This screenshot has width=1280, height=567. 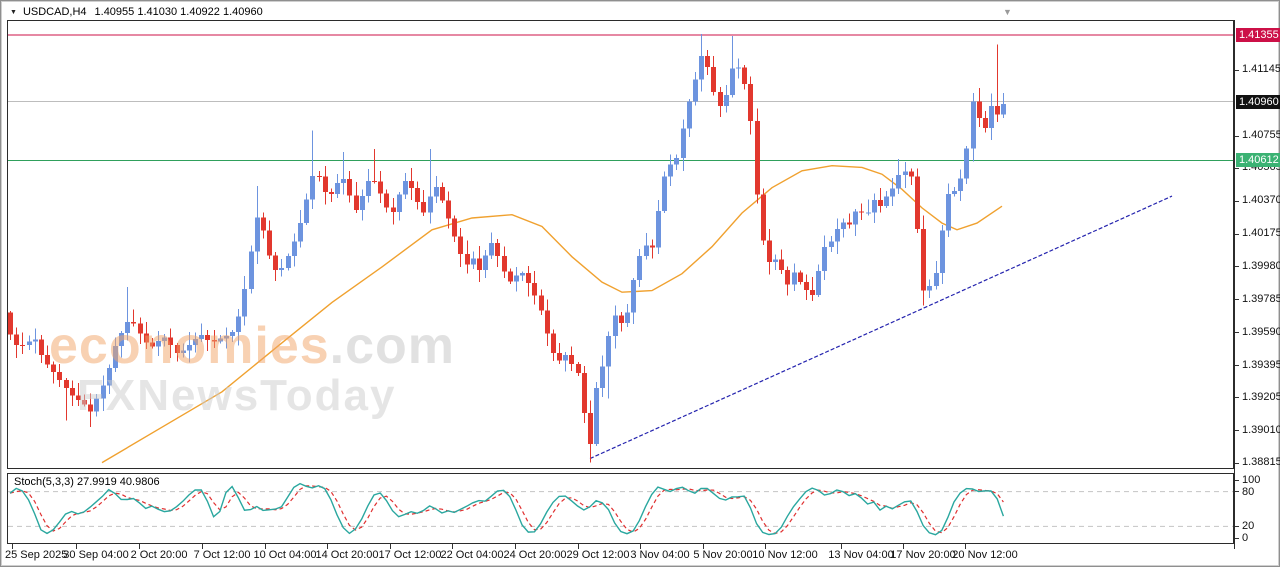 I want to click on time-axis-label: 10 Nov 12:00, so click(x=785, y=555).